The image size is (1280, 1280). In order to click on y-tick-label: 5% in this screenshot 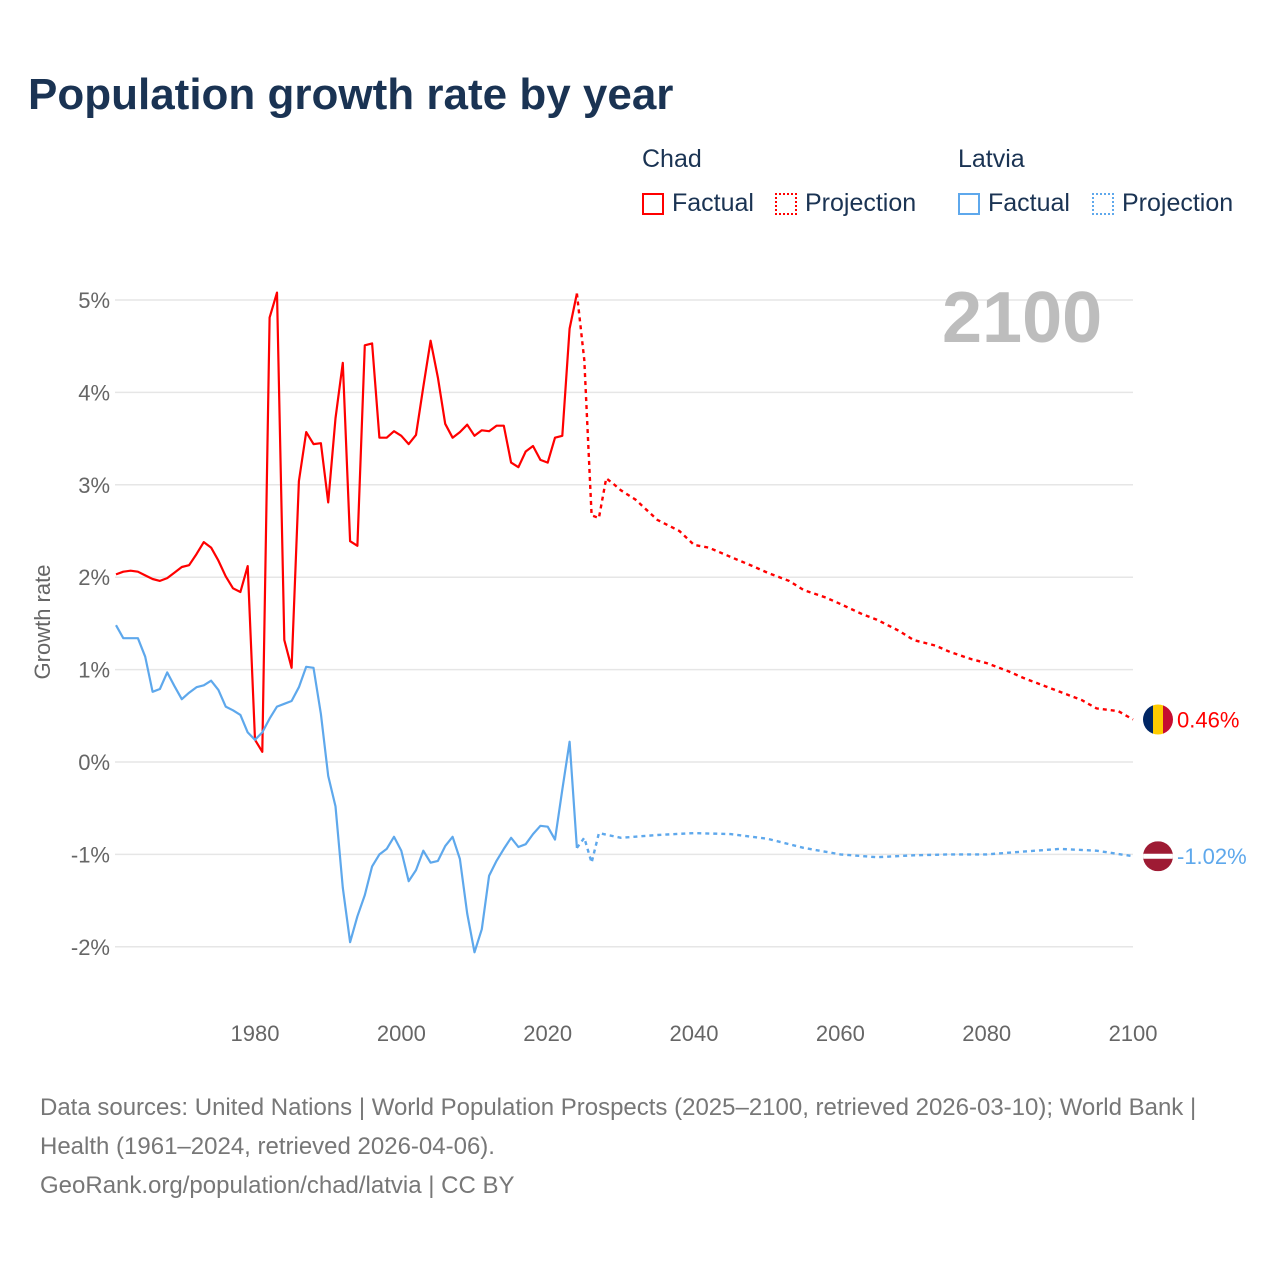, I will do `click(94, 300)`.